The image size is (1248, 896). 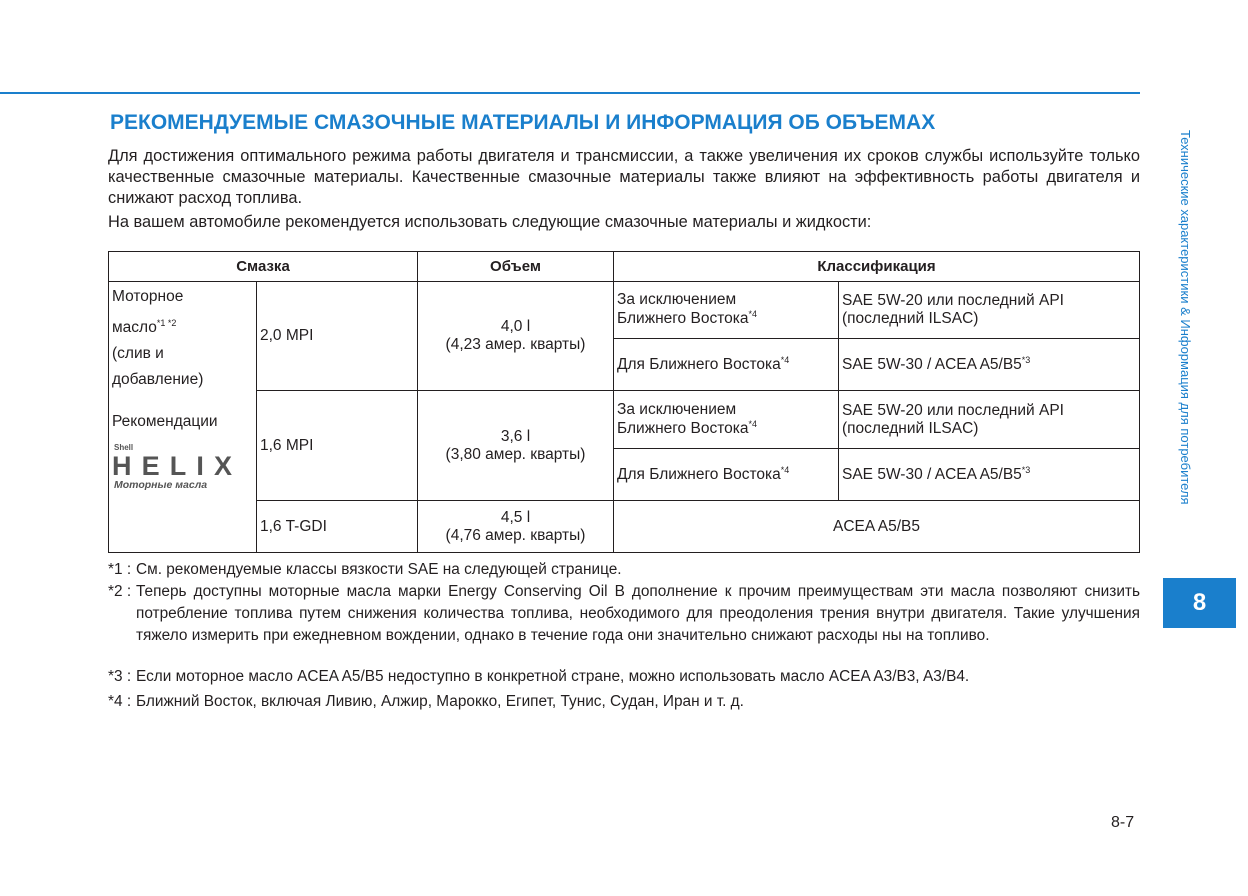 I want to click on page-number: 8-7, so click(x=1123, y=822).